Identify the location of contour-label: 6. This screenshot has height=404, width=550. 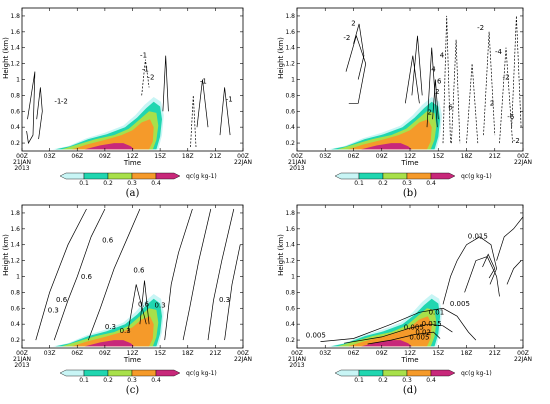
(450, 108).